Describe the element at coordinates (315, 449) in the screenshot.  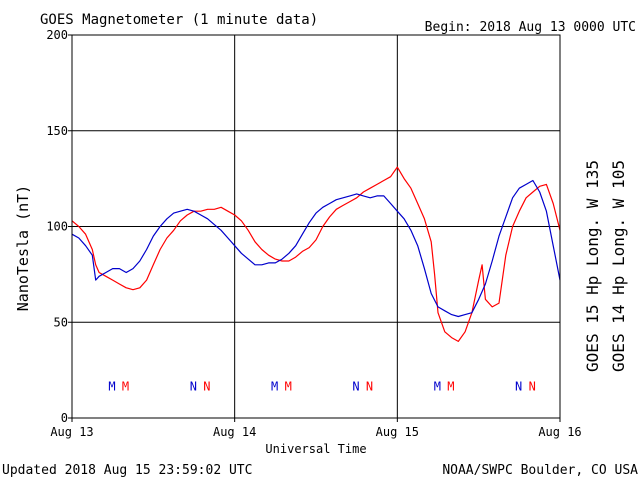
I see `x-axis-label: Universal Time` at that location.